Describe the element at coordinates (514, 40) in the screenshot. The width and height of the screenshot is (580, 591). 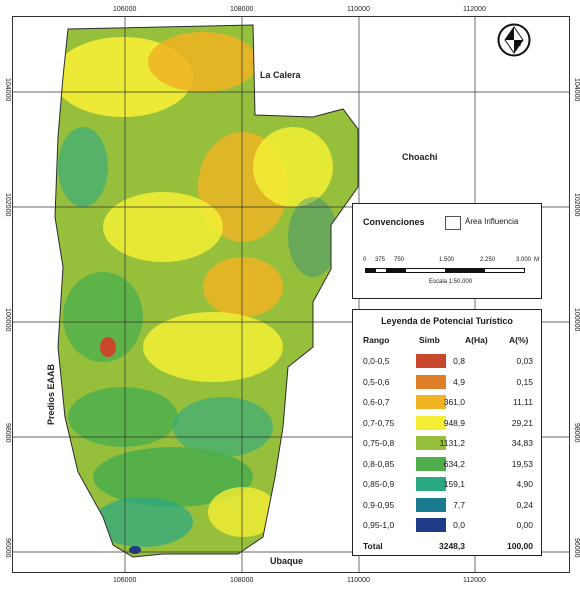
I see `north-arrow-icon: N` at that location.